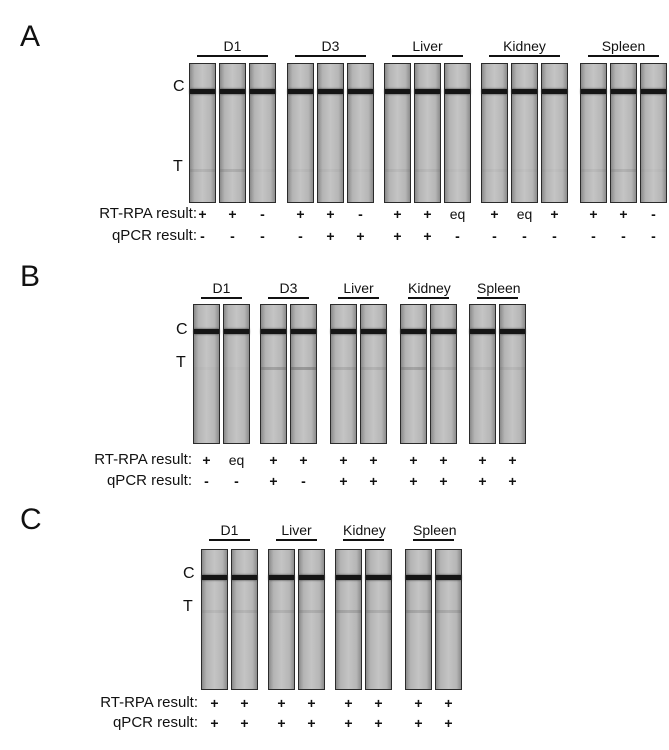 The height and width of the screenshot is (750, 669). What do you see at coordinates (31, 519) in the screenshot?
I see `panel-letter: C` at bounding box center [31, 519].